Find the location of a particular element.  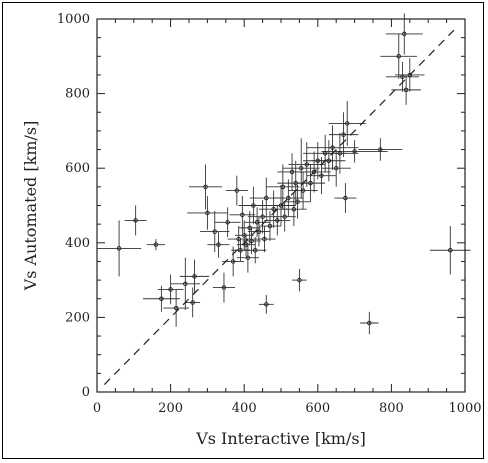

y-tick-label: 1000 is located at coordinates (73, 19).